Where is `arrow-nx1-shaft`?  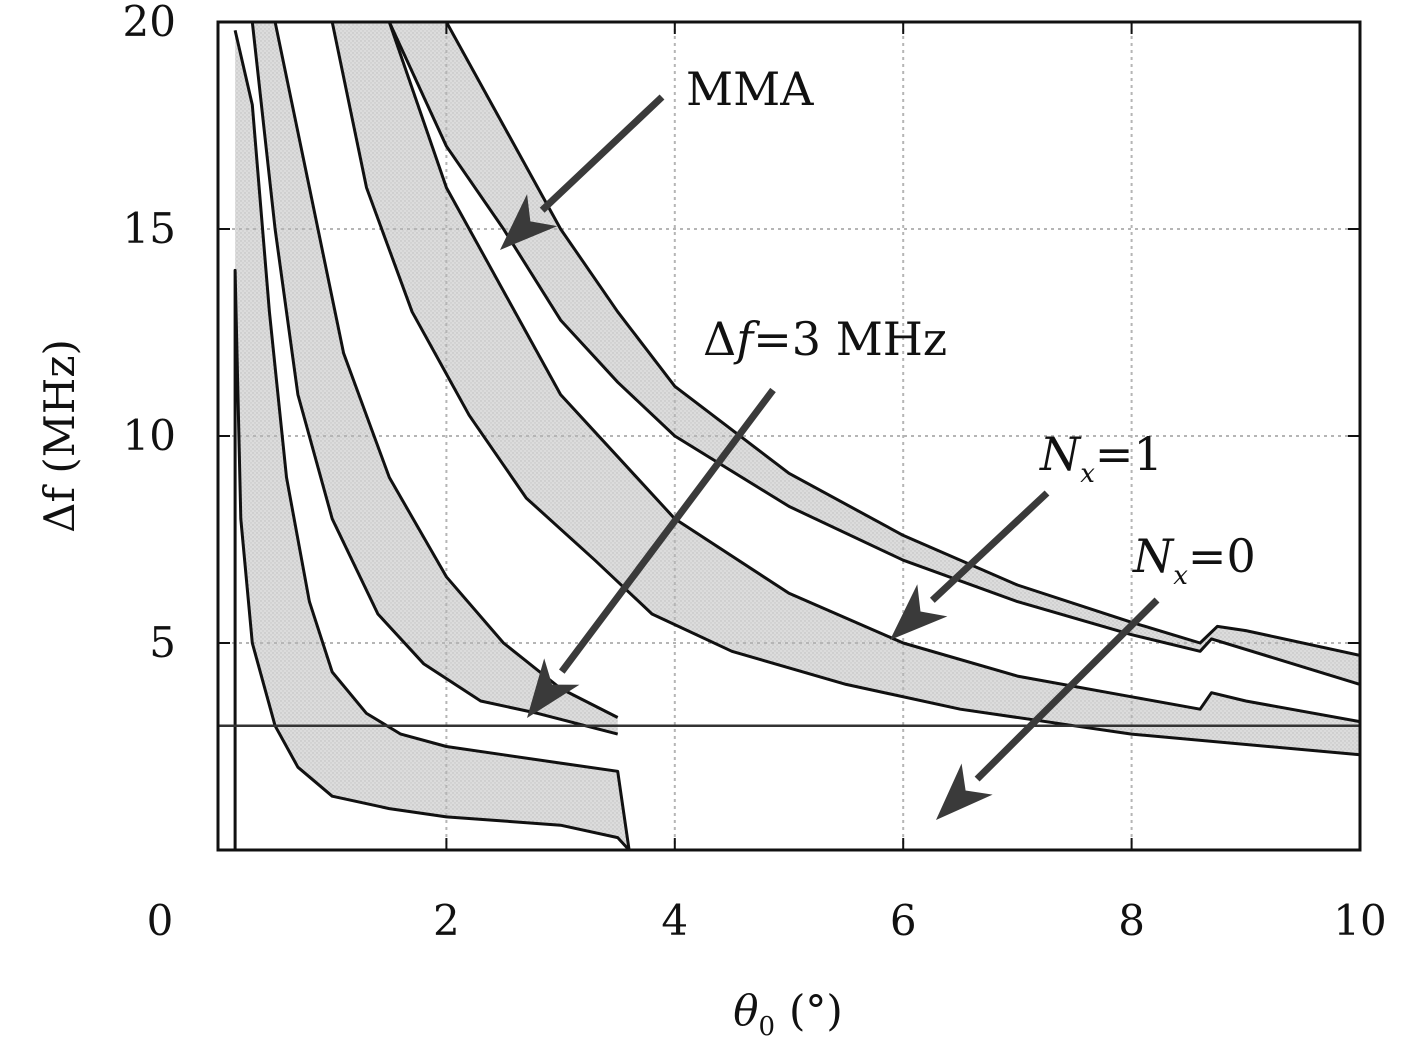 arrow-nx1-shaft is located at coordinates (989, 546).